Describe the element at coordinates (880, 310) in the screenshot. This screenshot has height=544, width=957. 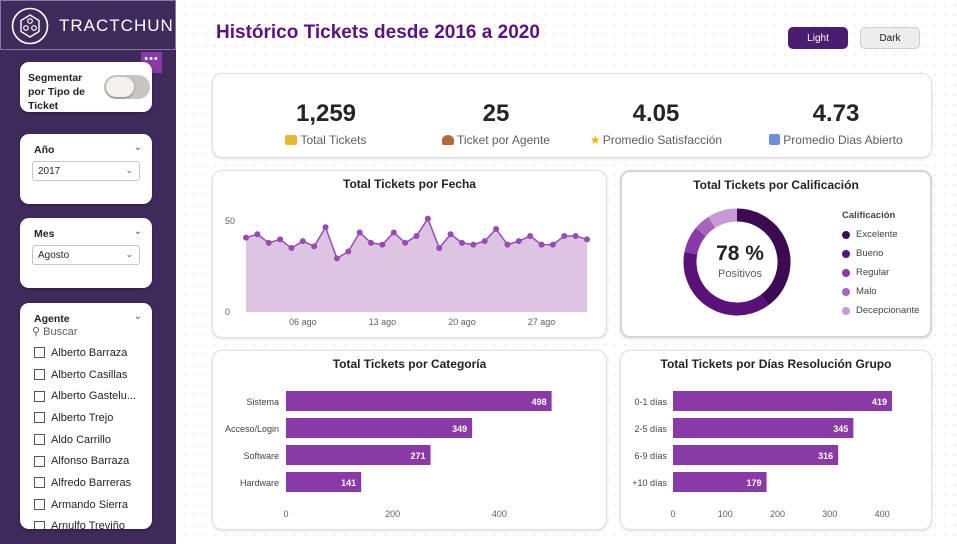
I see `legend-item: Decepcionante` at that location.